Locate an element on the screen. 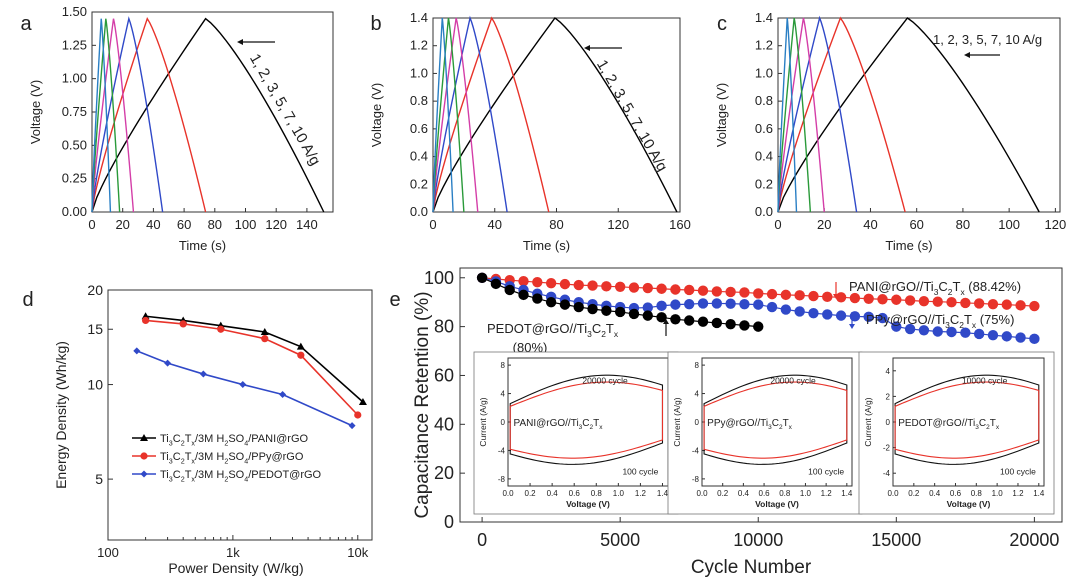 The width and height of the screenshot is (1080, 584). y-tick-label: 80 is located at coordinates (444, 327).